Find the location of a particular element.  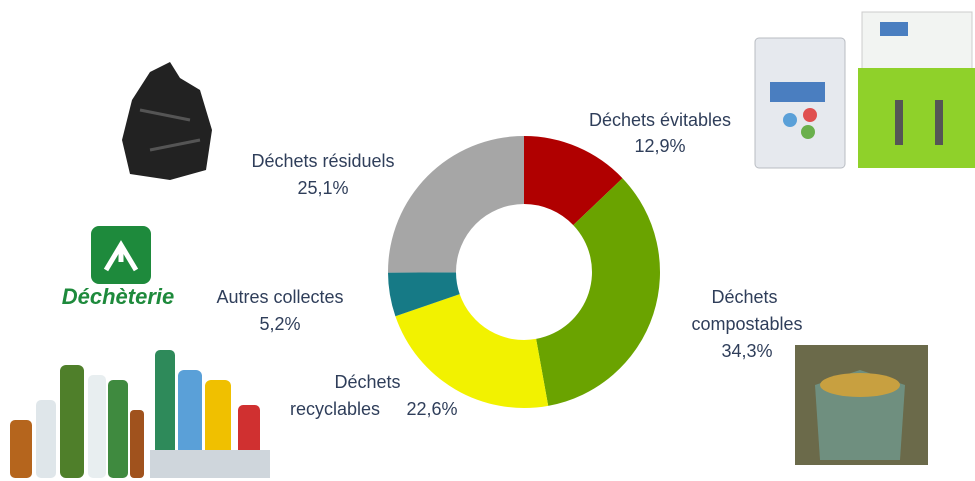

compost-image is located at coordinates (861, 405).